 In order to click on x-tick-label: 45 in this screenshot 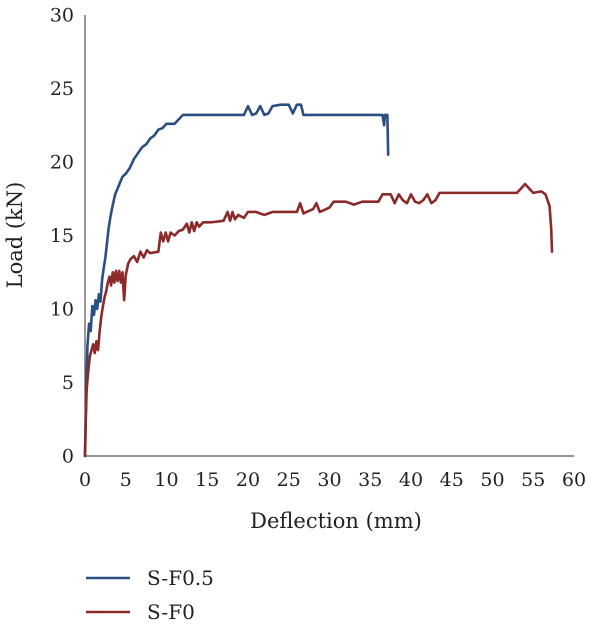, I will do `click(452, 480)`.